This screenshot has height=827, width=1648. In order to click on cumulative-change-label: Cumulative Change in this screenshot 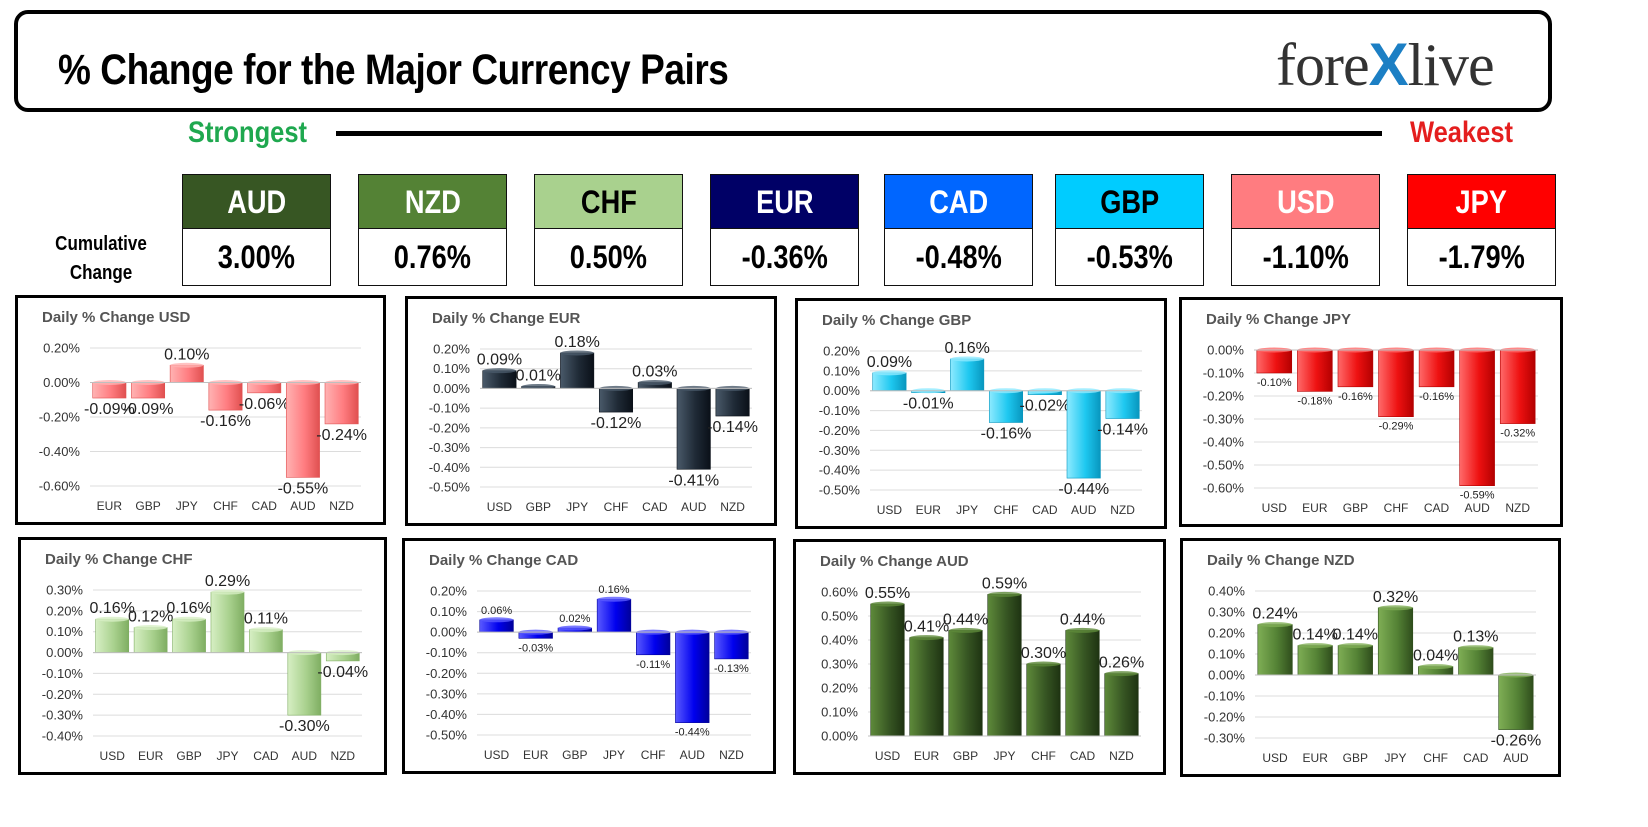, I will do `click(101, 259)`.